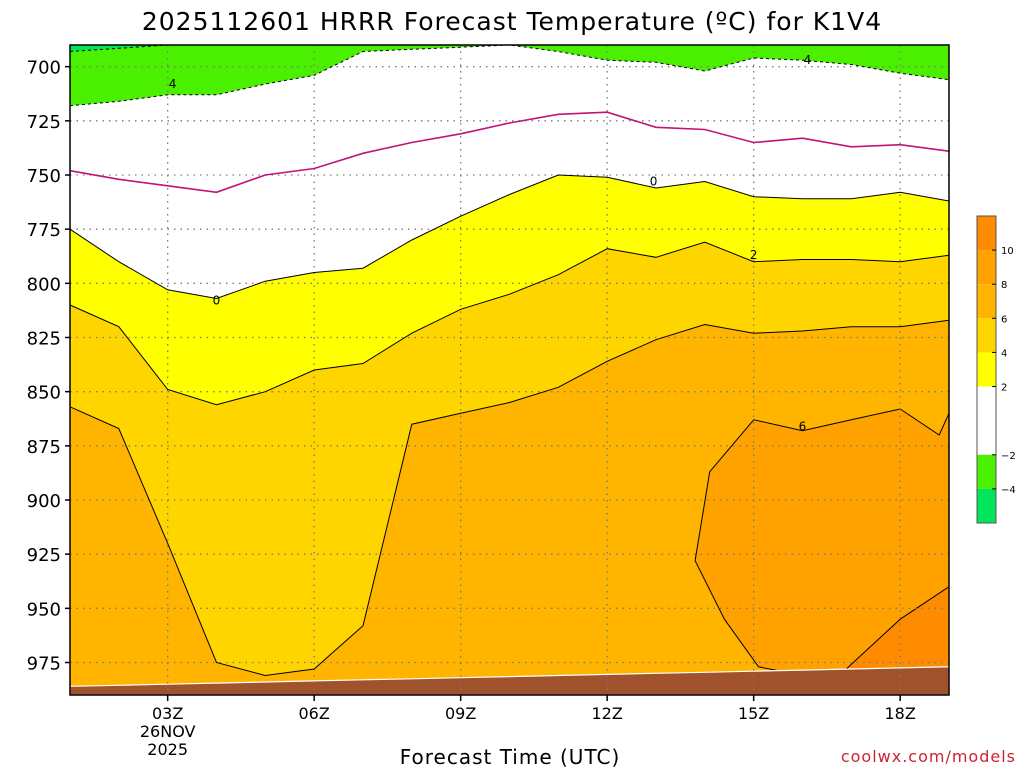 The image size is (1024, 768). I want to click on colorbar-legend: 10 8 6 4 2 −2 −4, so click(996, 369).